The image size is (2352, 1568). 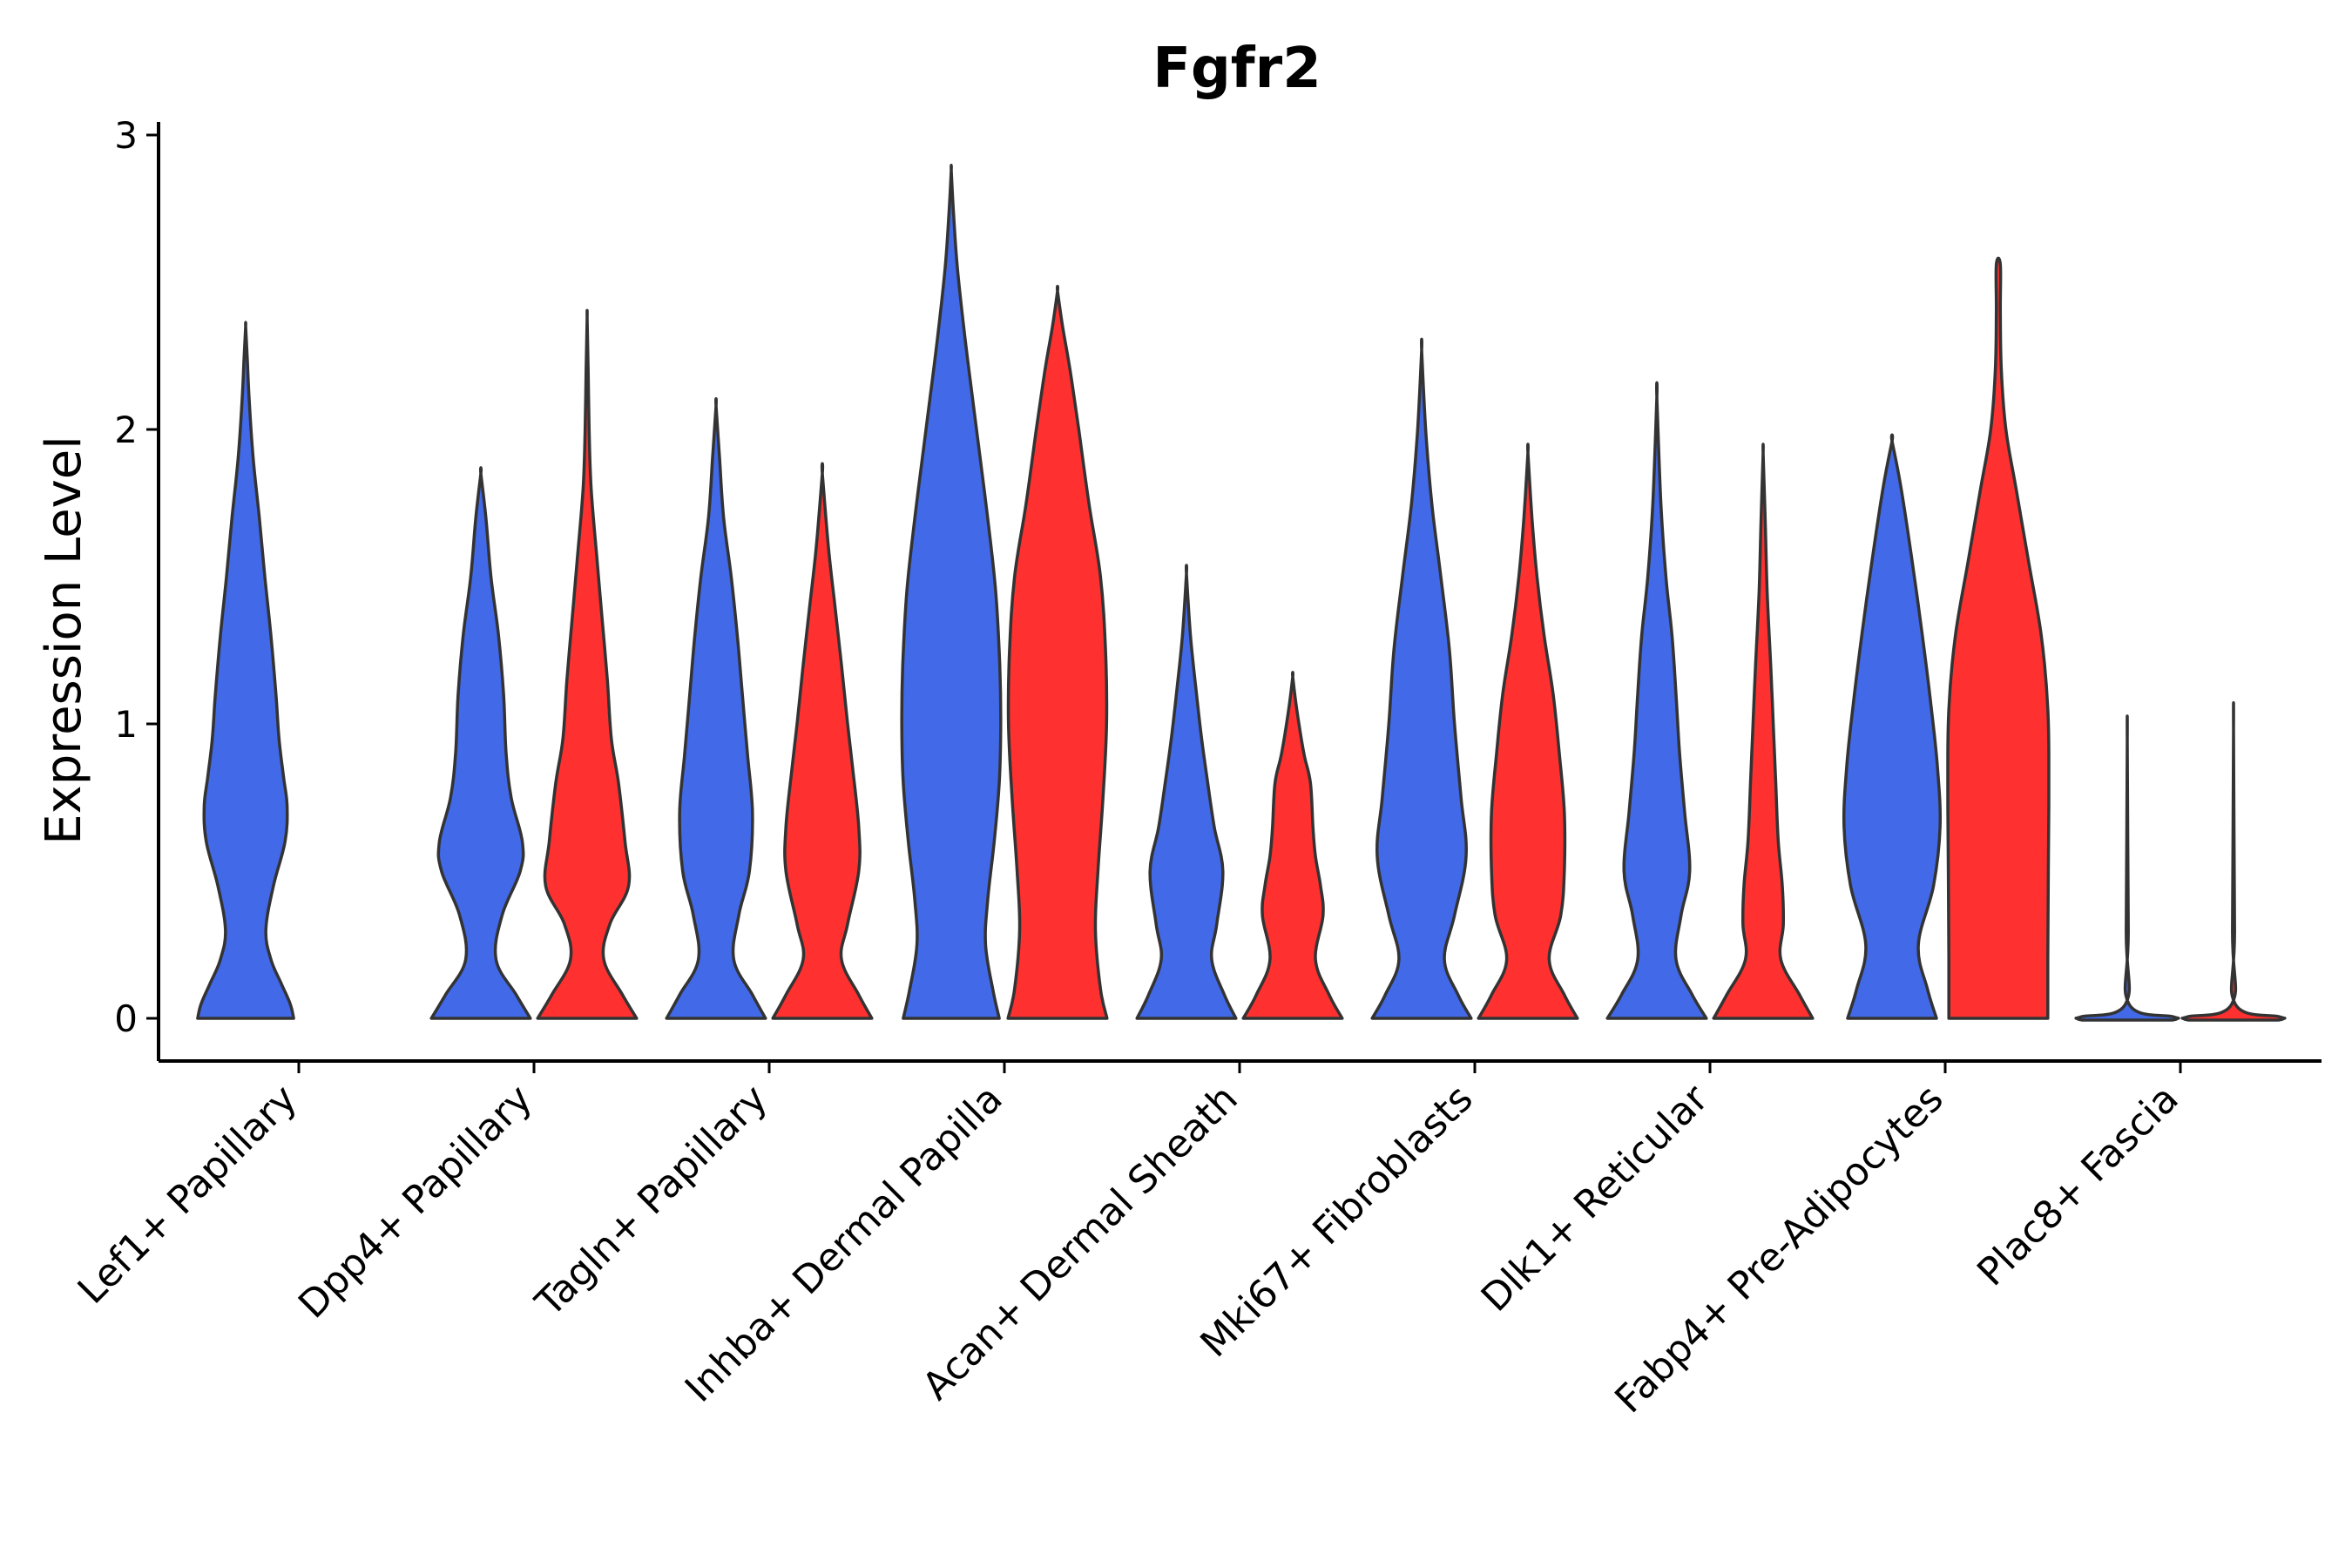 What do you see at coordinates (1656, 700) in the screenshot?
I see `violin-6-a` at bounding box center [1656, 700].